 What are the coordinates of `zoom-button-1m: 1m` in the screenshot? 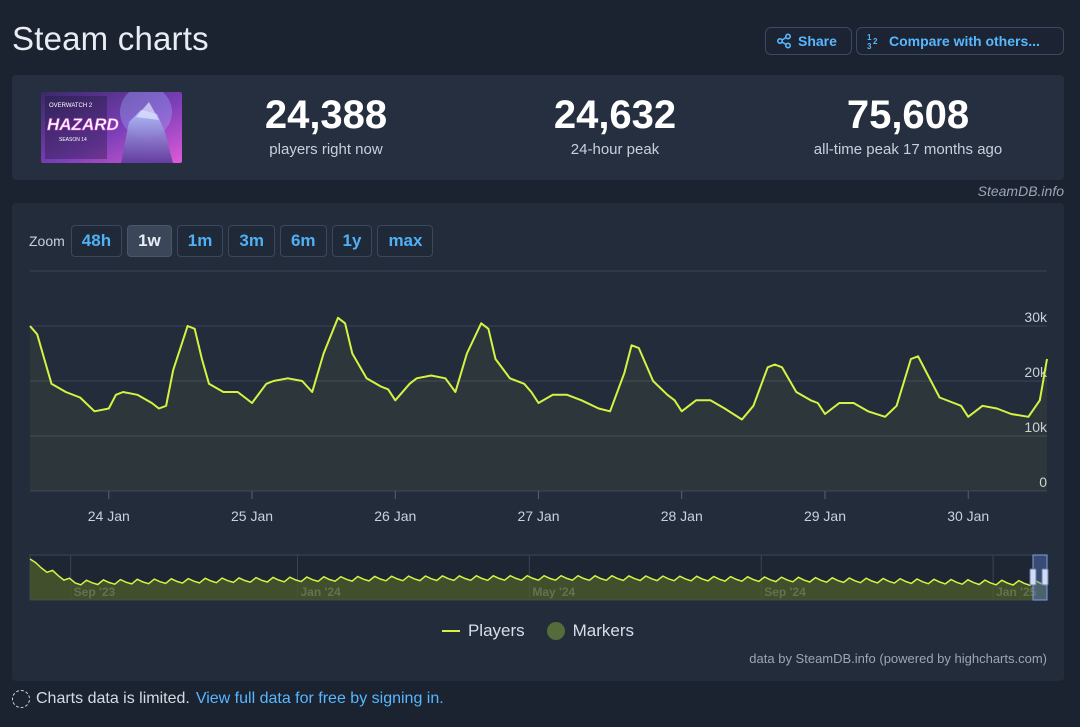 It's located at (200, 241).